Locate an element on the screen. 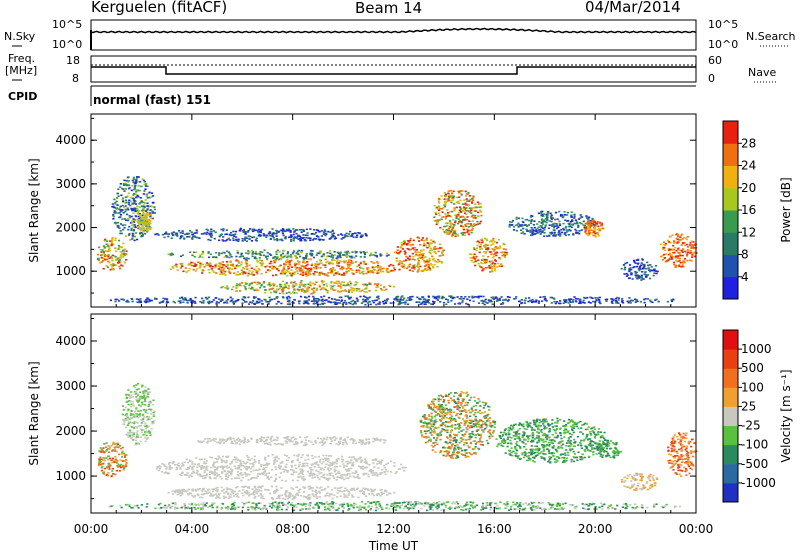  xtick-label: 16:00 is located at coordinates (494, 529).